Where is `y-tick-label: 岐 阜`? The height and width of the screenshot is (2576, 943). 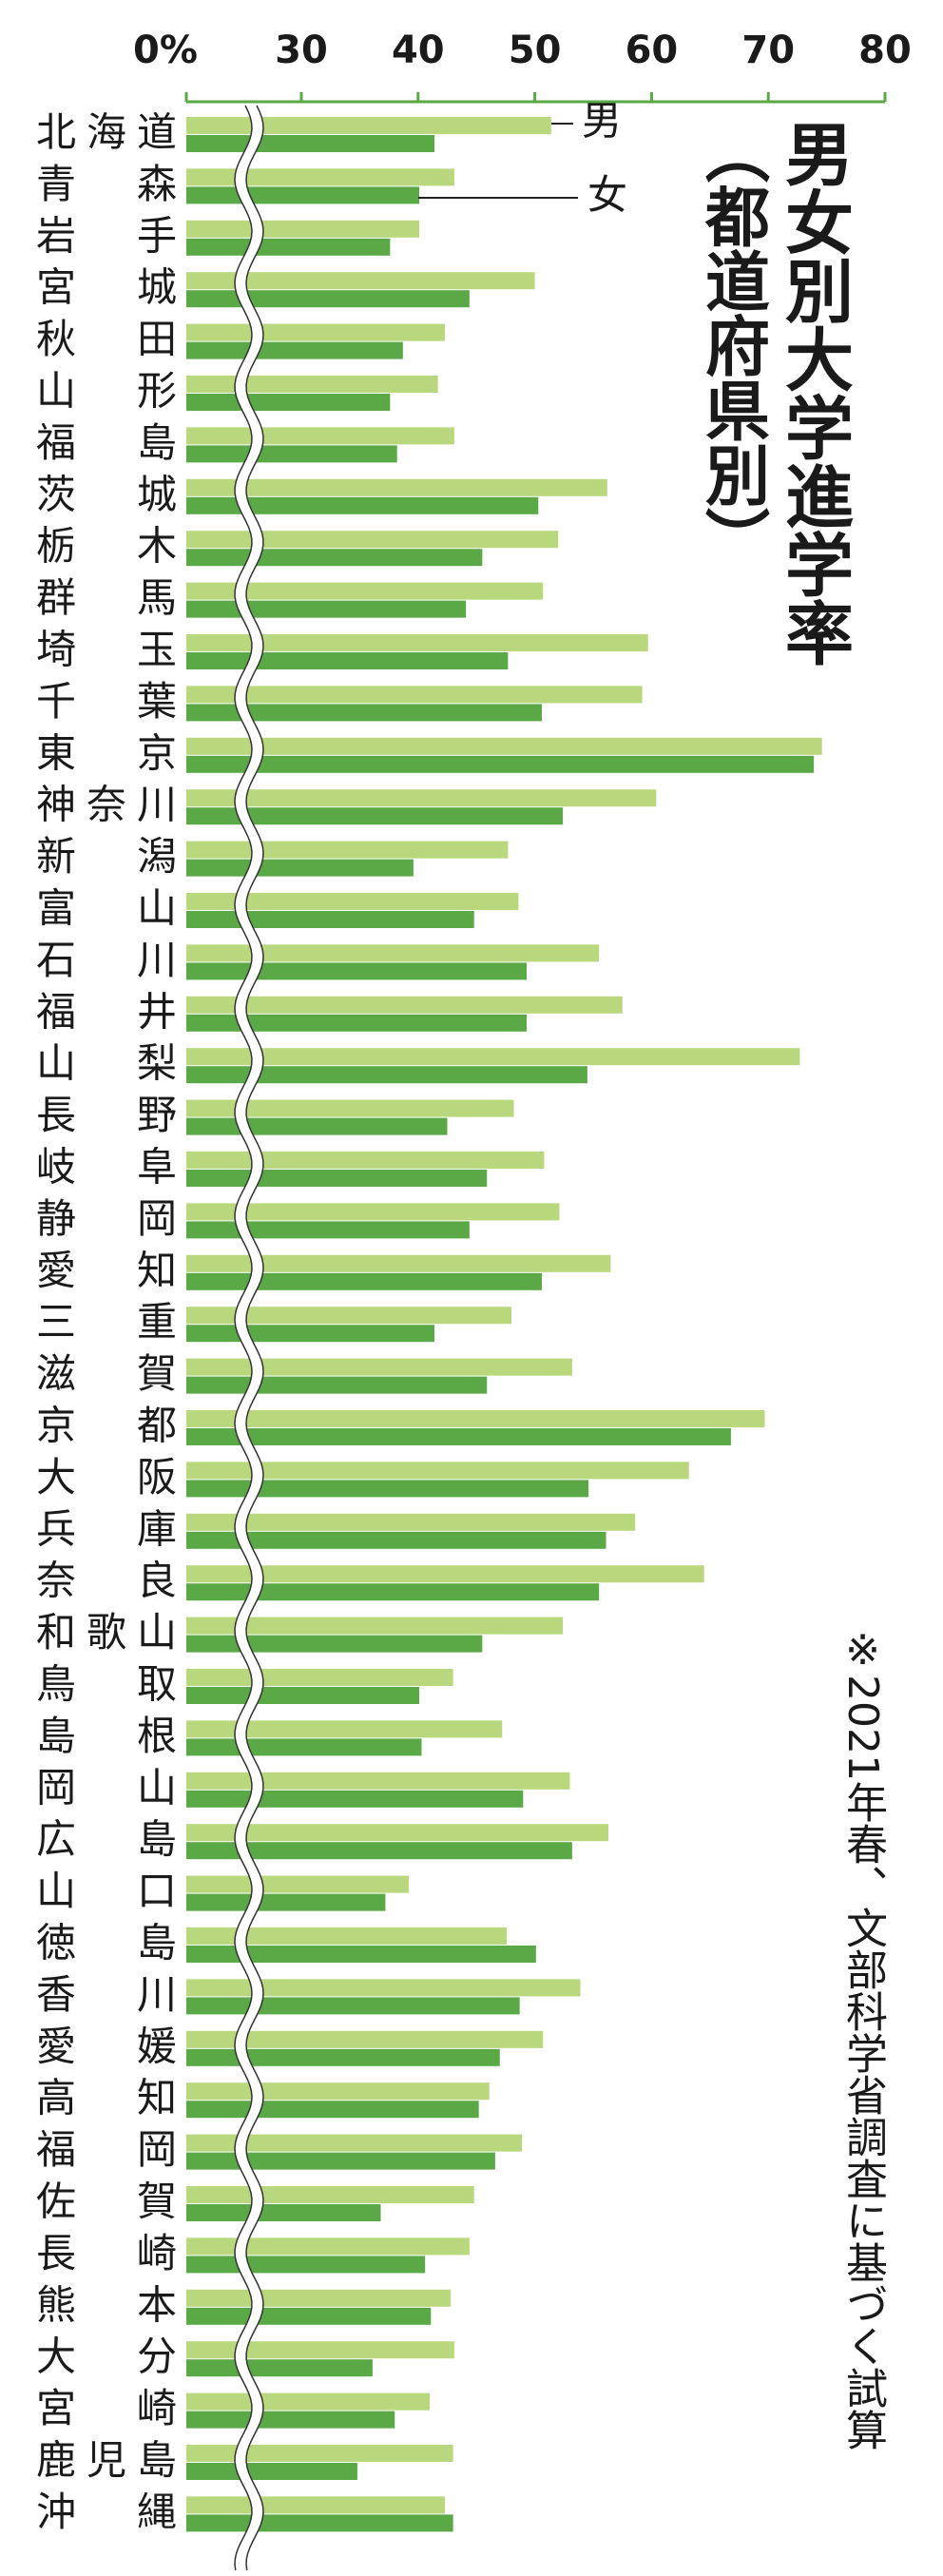 y-tick-label: 岐 阜 is located at coordinates (106, 1167).